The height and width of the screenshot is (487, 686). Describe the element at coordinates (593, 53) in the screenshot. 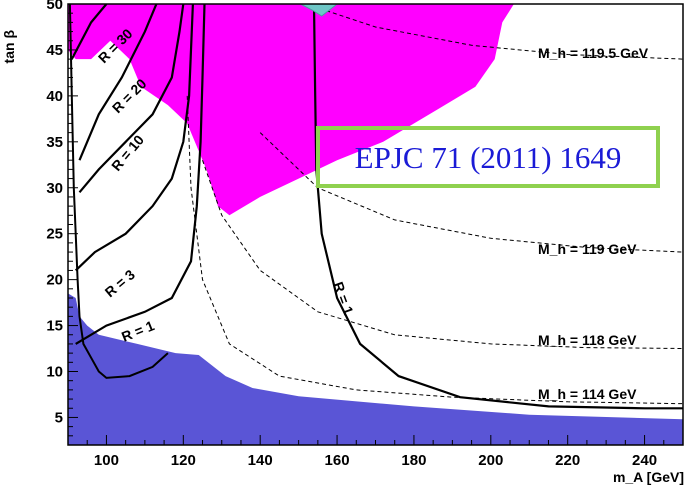

I see `mh-label-119-5: M_h = 119.5 GeV` at that location.